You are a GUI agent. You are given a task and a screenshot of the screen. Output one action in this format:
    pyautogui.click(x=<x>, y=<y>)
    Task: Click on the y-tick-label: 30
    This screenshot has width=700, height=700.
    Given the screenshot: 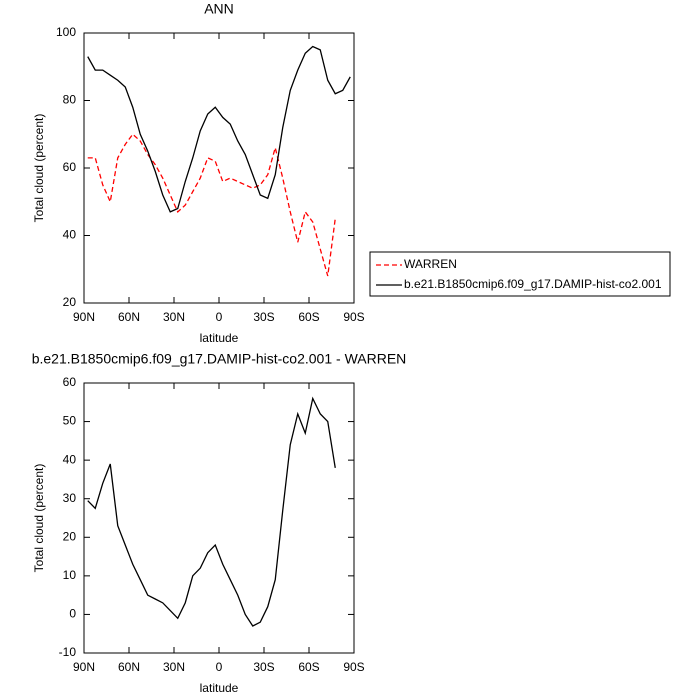 What is the action you would take?
    pyautogui.click(x=70, y=498)
    